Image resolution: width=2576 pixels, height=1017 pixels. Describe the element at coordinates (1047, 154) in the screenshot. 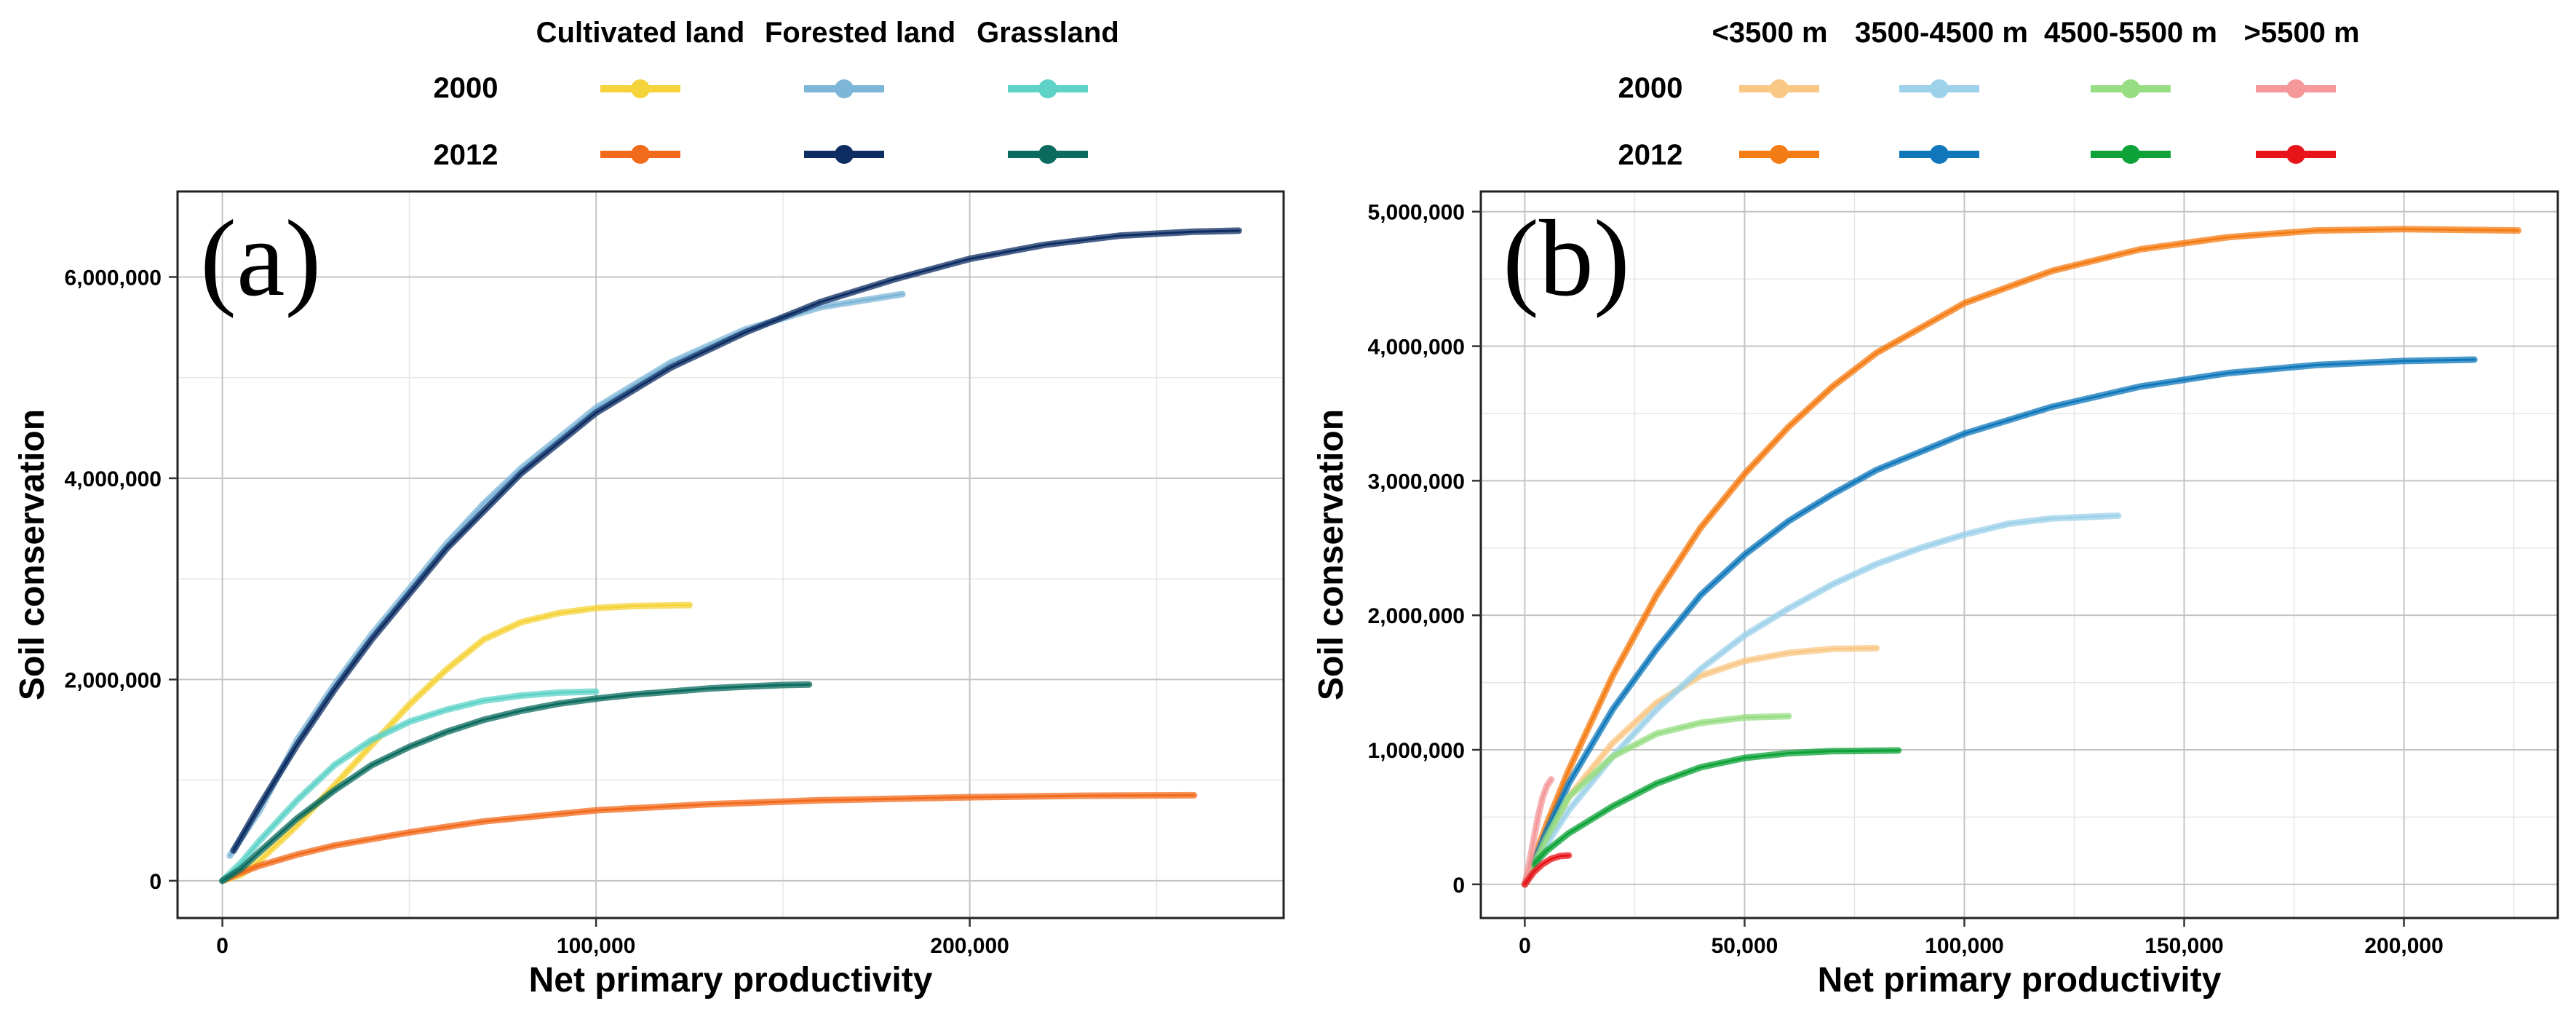

I see `legend-key-grassland-2012-dot` at that location.